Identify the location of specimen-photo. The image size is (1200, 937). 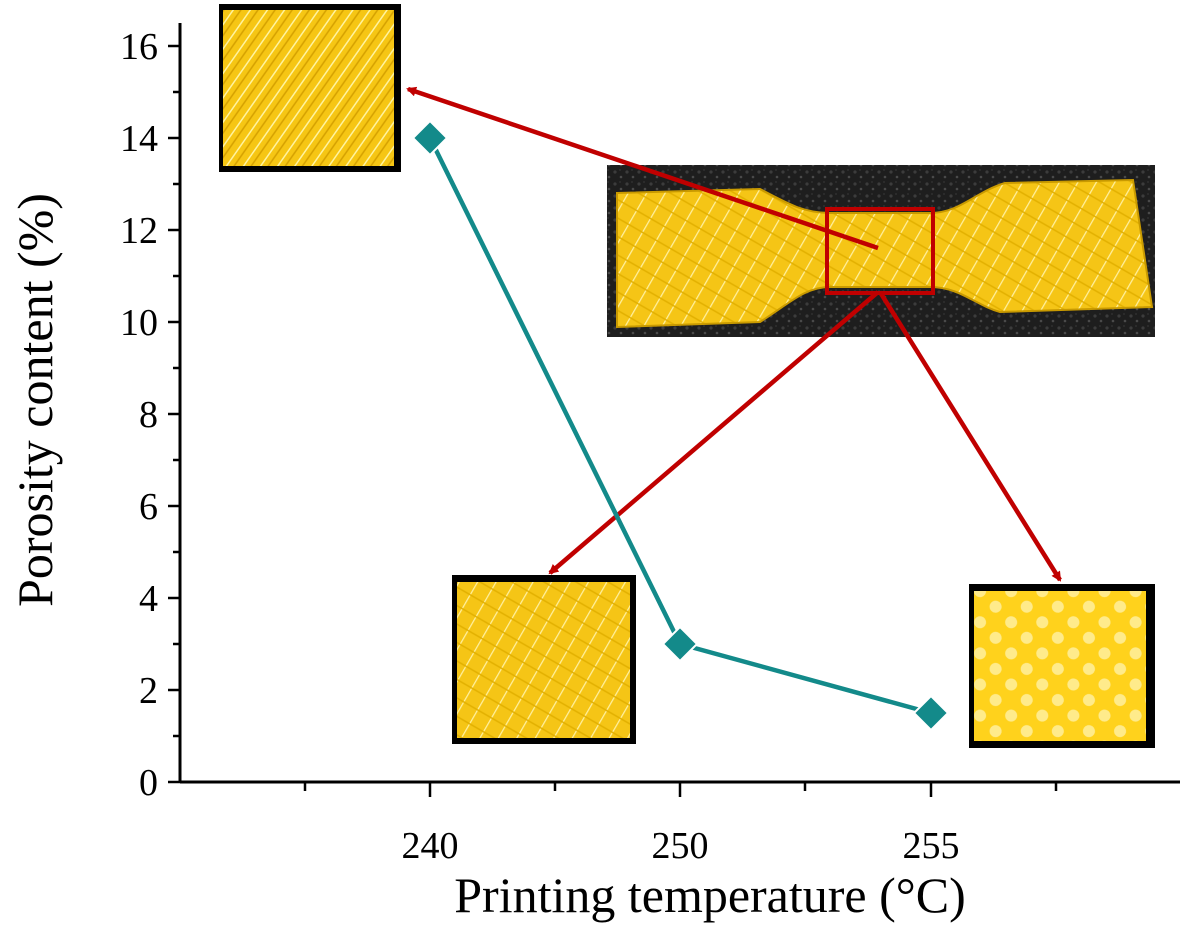
(881, 251).